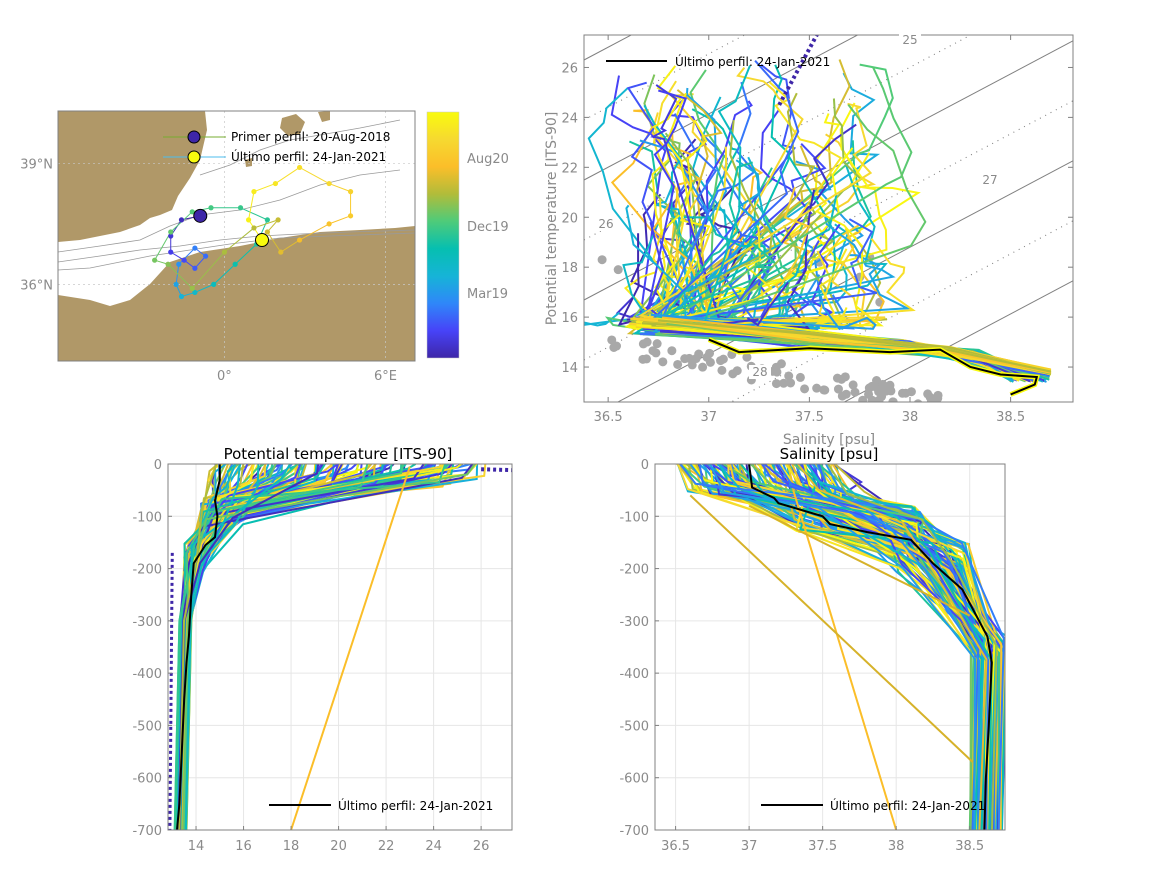 The image size is (1167, 875). What do you see at coordinates (253, 232) in the screenshot?
I see `map-track` at bounding box center [253, 232].